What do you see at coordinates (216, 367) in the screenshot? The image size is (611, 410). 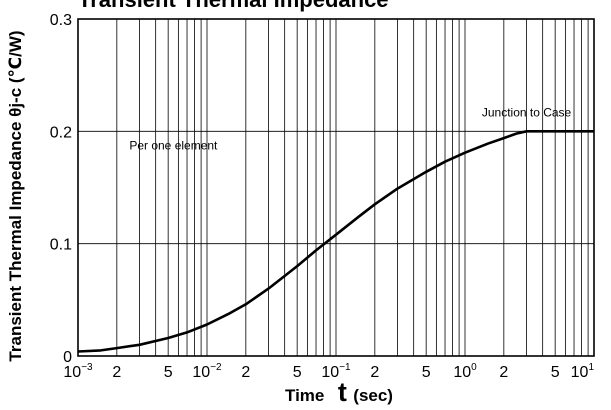 I see `x-tick-label-exponent: −2` at bounding box center [216, 367].